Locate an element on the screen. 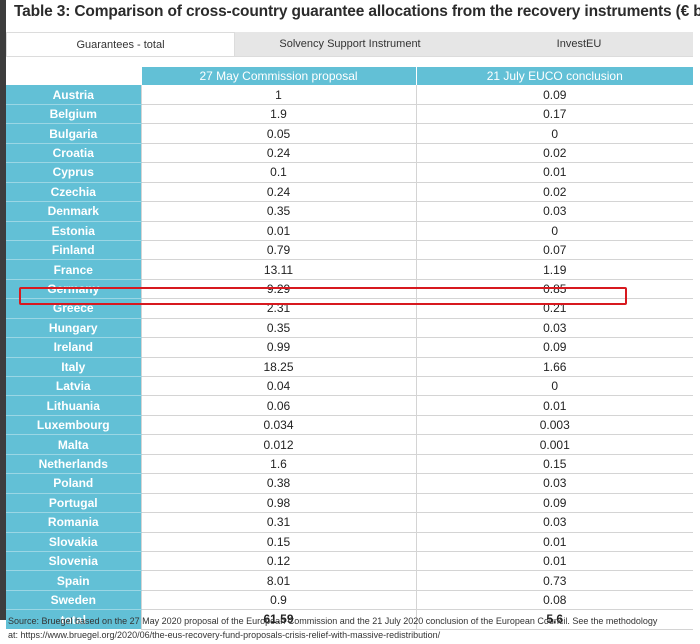 This screenshot has width=700, height=644. table-row: France 13.11 1.19 is located at coordinates (349, 269).